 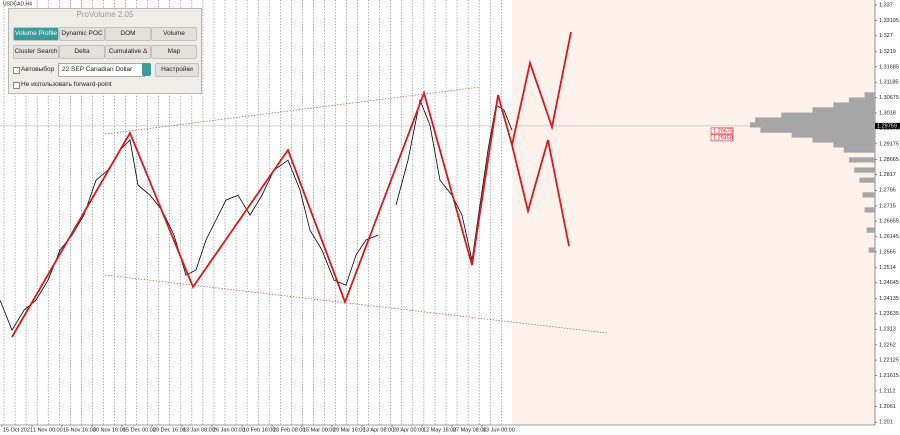 What do you see at coordinates (128, 34) in the screenshot?
I see `button: DOM` at bounding box center [128, 34].